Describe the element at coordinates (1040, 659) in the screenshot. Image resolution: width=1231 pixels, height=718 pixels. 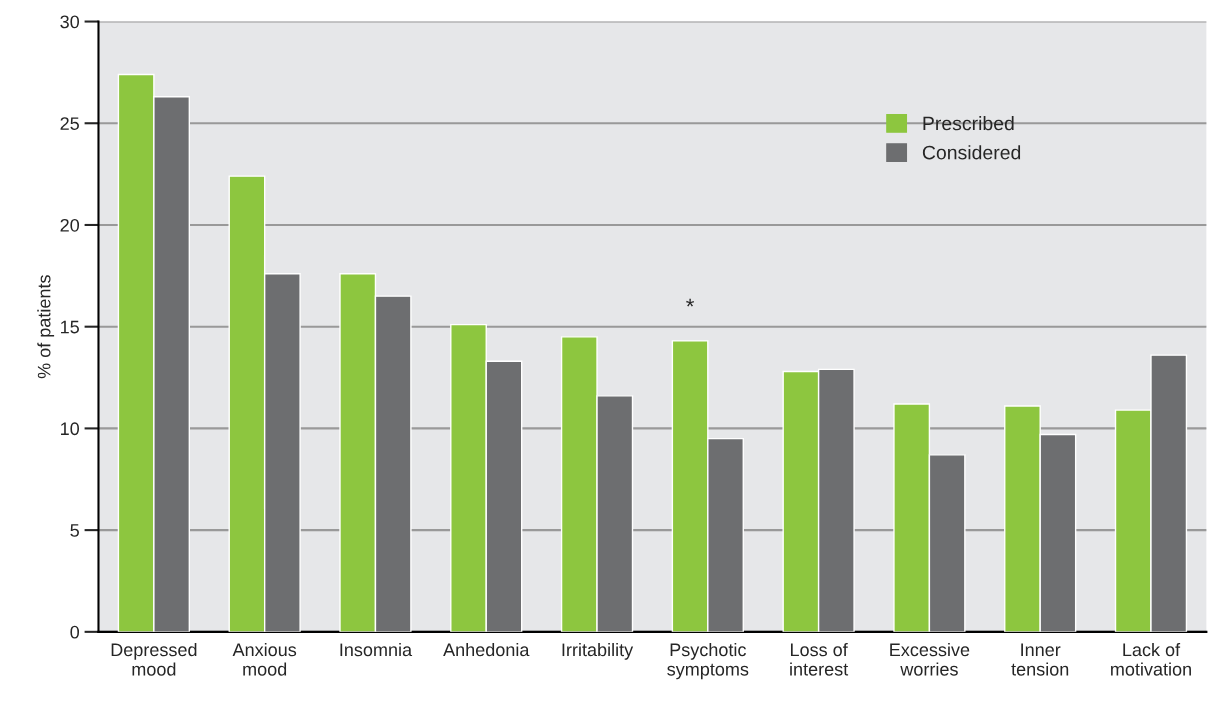
I see `x-tick-label: Inner tension` at that location.